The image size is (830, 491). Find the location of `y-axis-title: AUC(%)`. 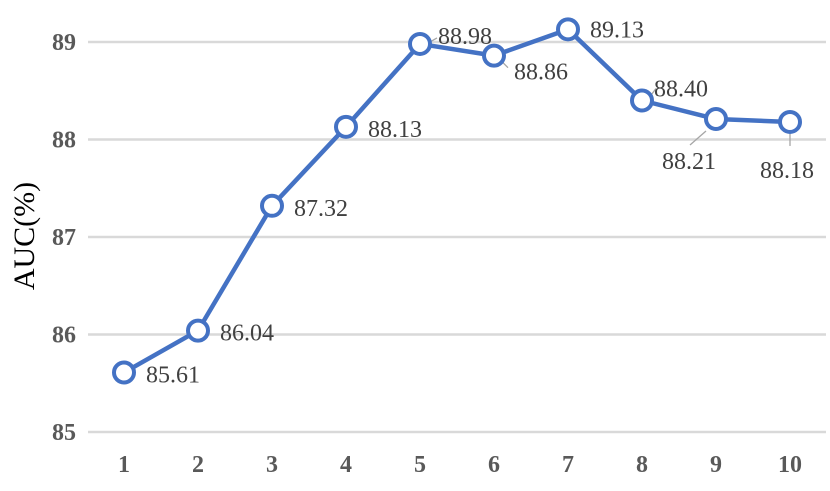

y-axis-title: AUC(%) is located at coordinates (24, 236).